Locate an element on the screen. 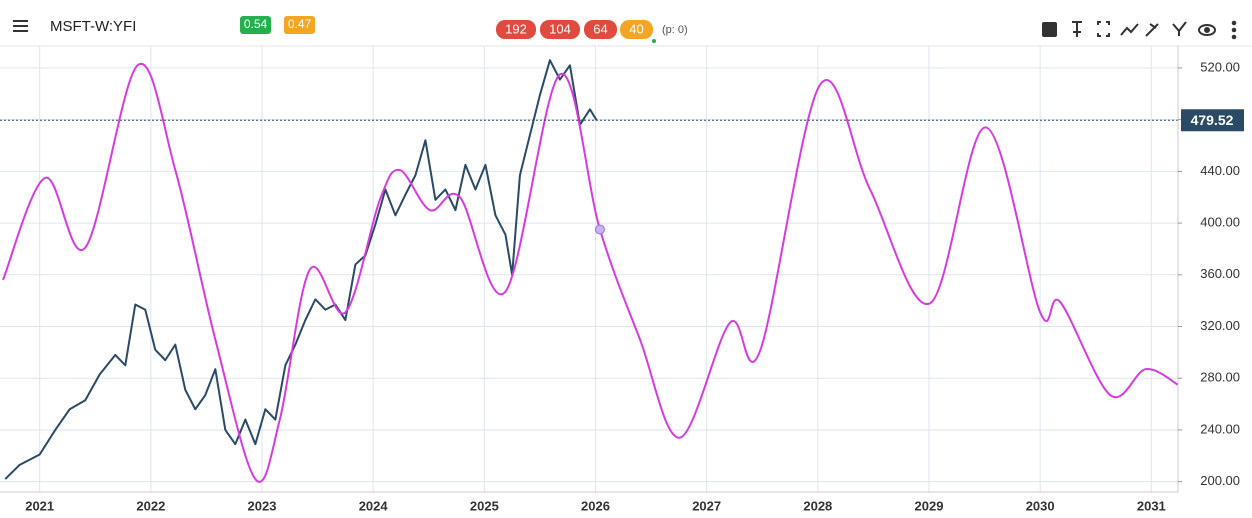 The image size is (1252, 518). x-tick-label: 2029 is located at coordinates (929, 505).